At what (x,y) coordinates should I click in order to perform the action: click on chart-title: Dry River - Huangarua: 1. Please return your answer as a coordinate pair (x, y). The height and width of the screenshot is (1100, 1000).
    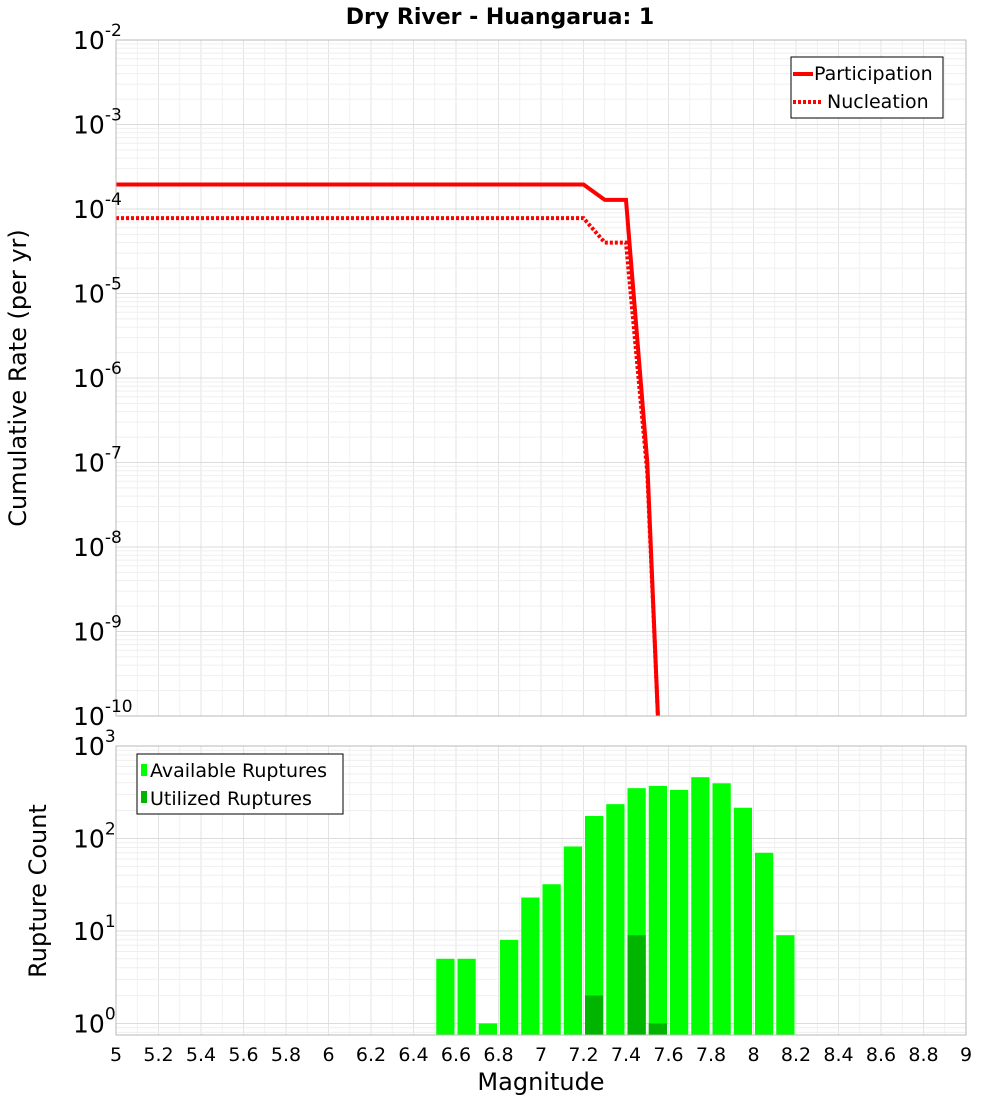
    Looking at the image, I should click on (500, 17).